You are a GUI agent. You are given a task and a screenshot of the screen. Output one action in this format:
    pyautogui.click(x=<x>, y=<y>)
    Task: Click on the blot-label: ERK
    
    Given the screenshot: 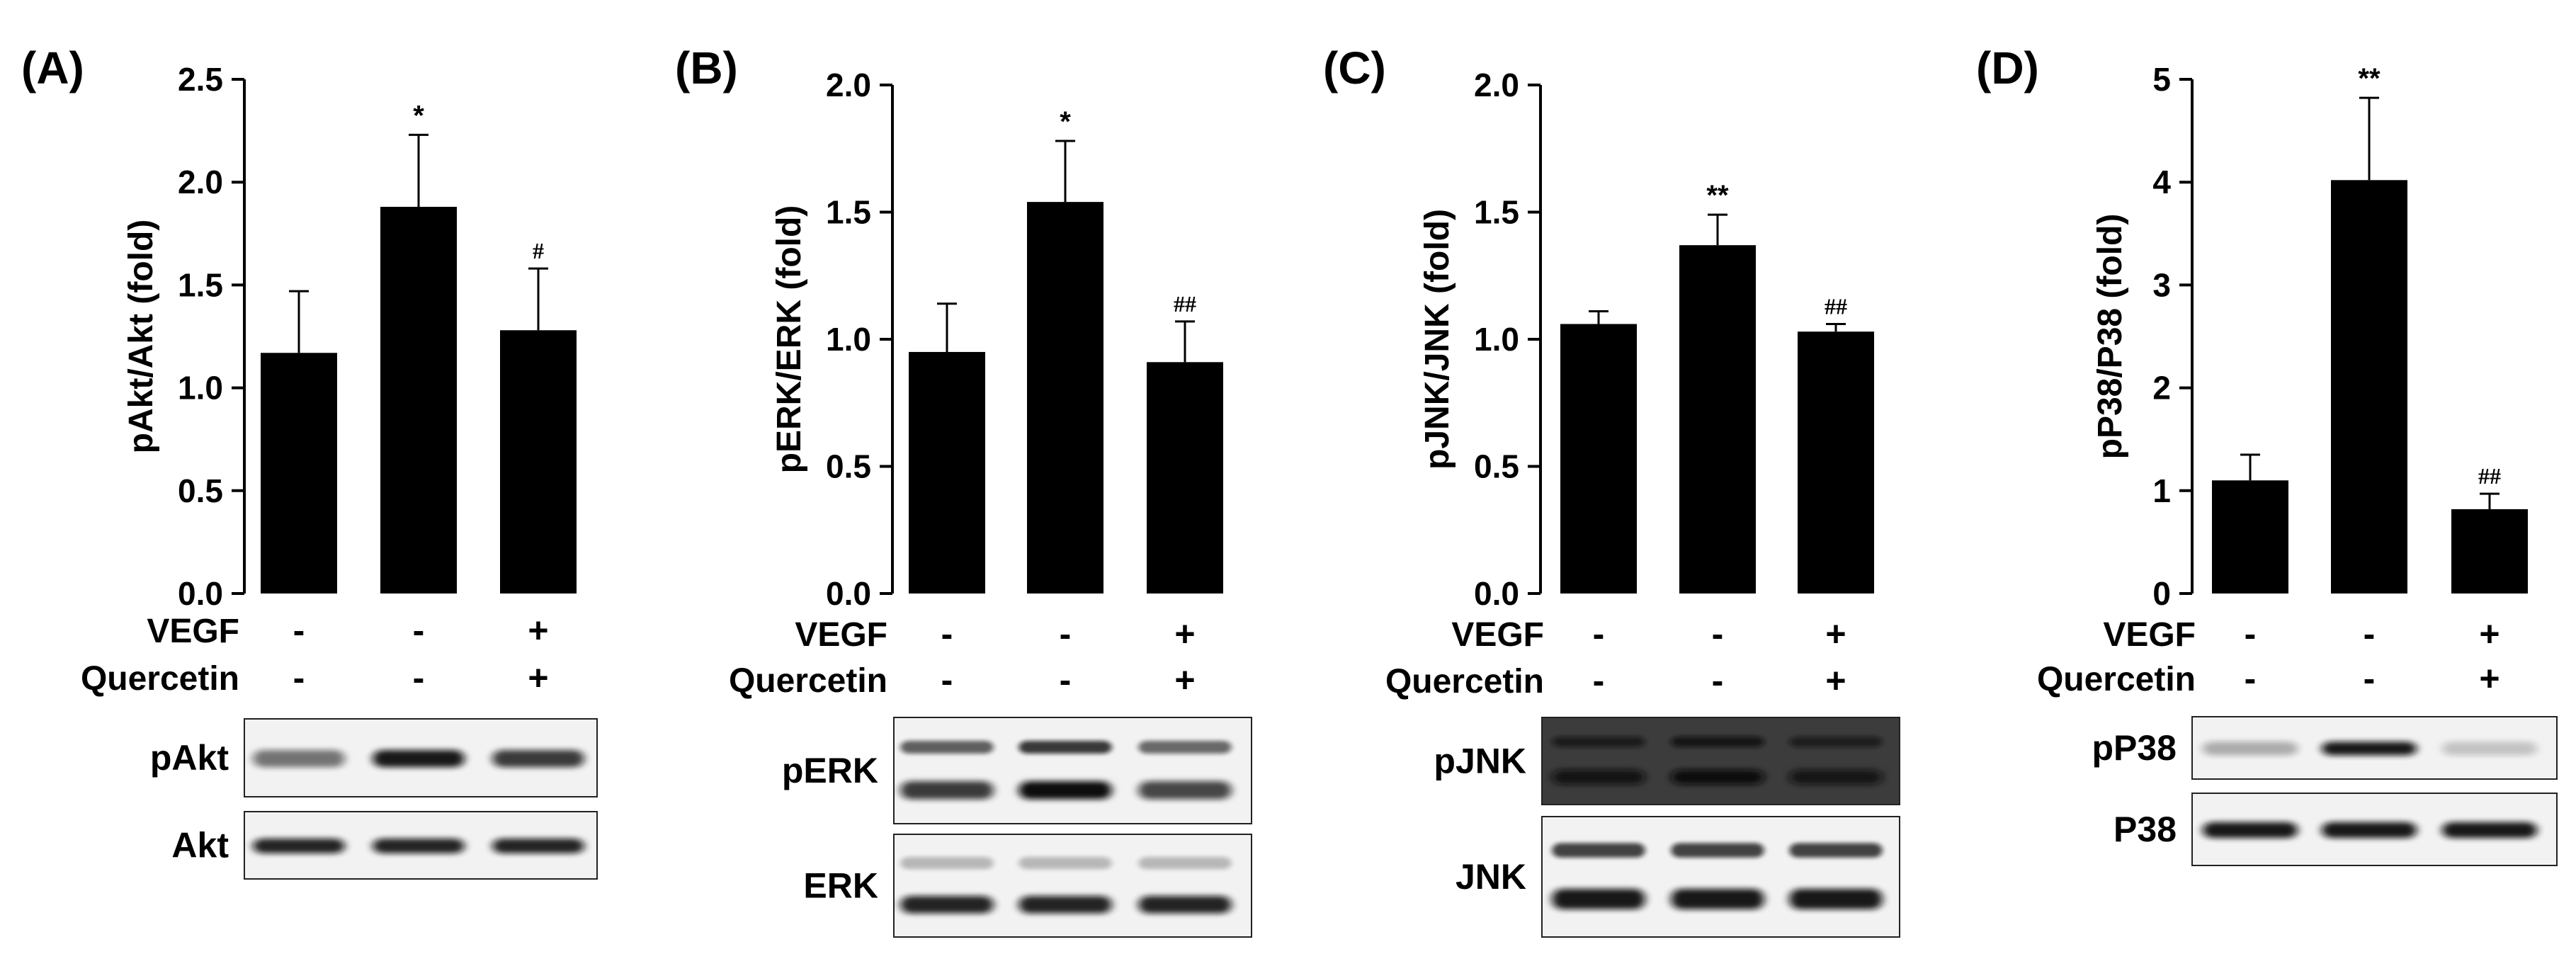 What is the action you would take?
    pyautogui.click(x=840, y=886)
    